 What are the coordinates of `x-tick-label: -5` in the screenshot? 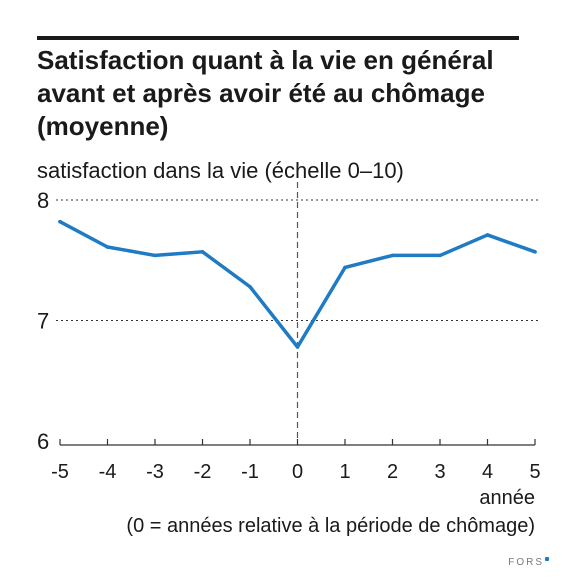 It's located at (60, 472).